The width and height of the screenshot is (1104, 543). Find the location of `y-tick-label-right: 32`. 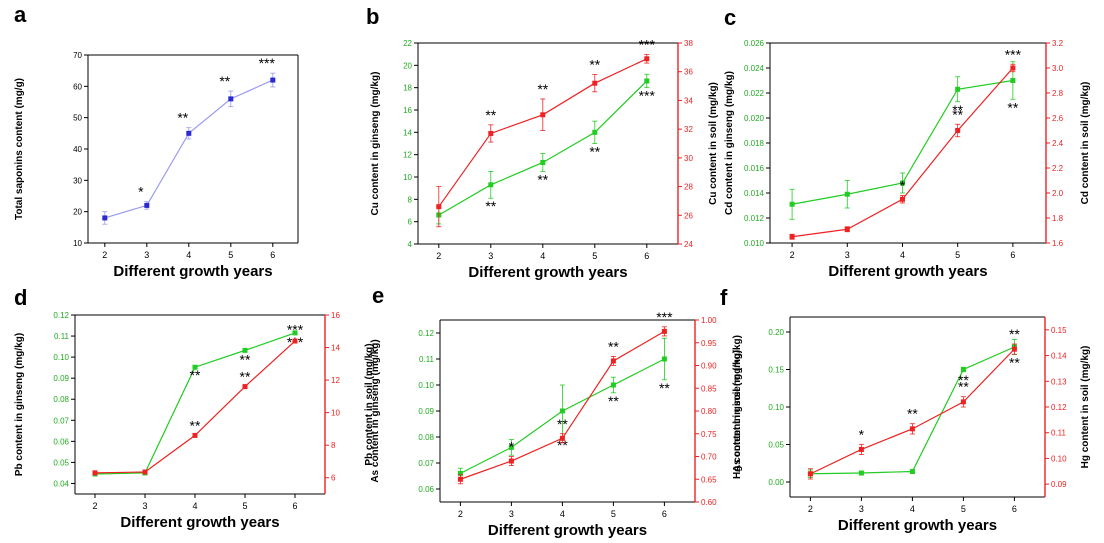

y-tick-label-right: 32 is located at coordinates (688, 129).